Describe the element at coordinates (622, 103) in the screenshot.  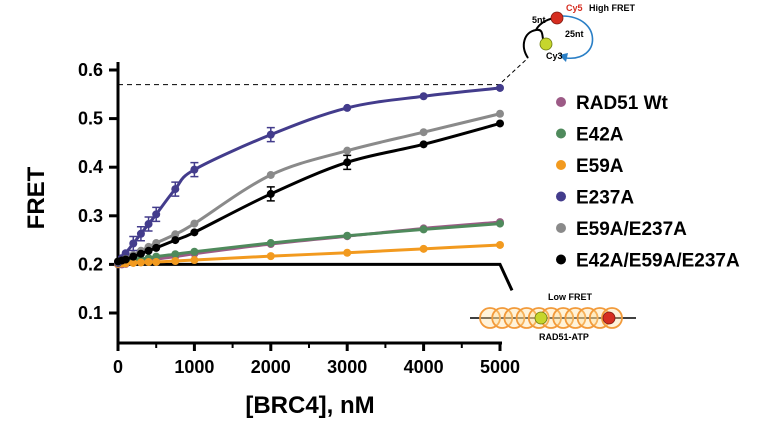
I see `legend-label: RAD51 Wt` at that location.